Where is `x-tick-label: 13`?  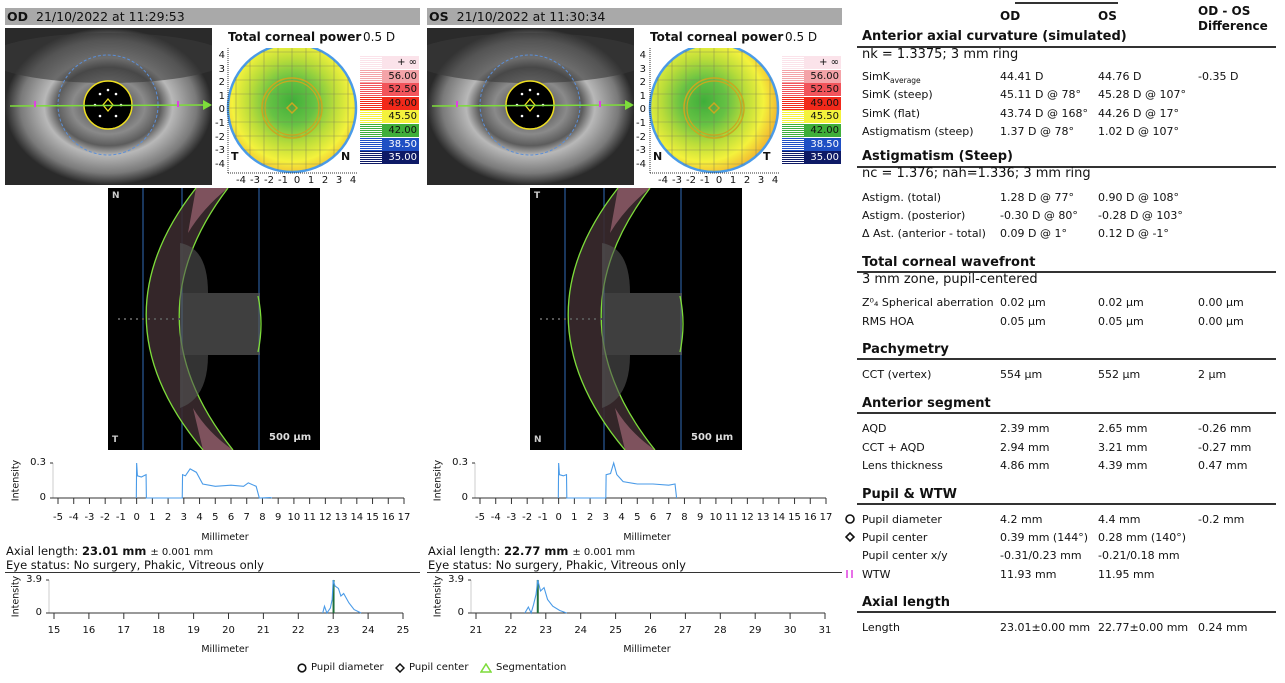 x-tick-label: 13 is located at coordinates (341, 517).